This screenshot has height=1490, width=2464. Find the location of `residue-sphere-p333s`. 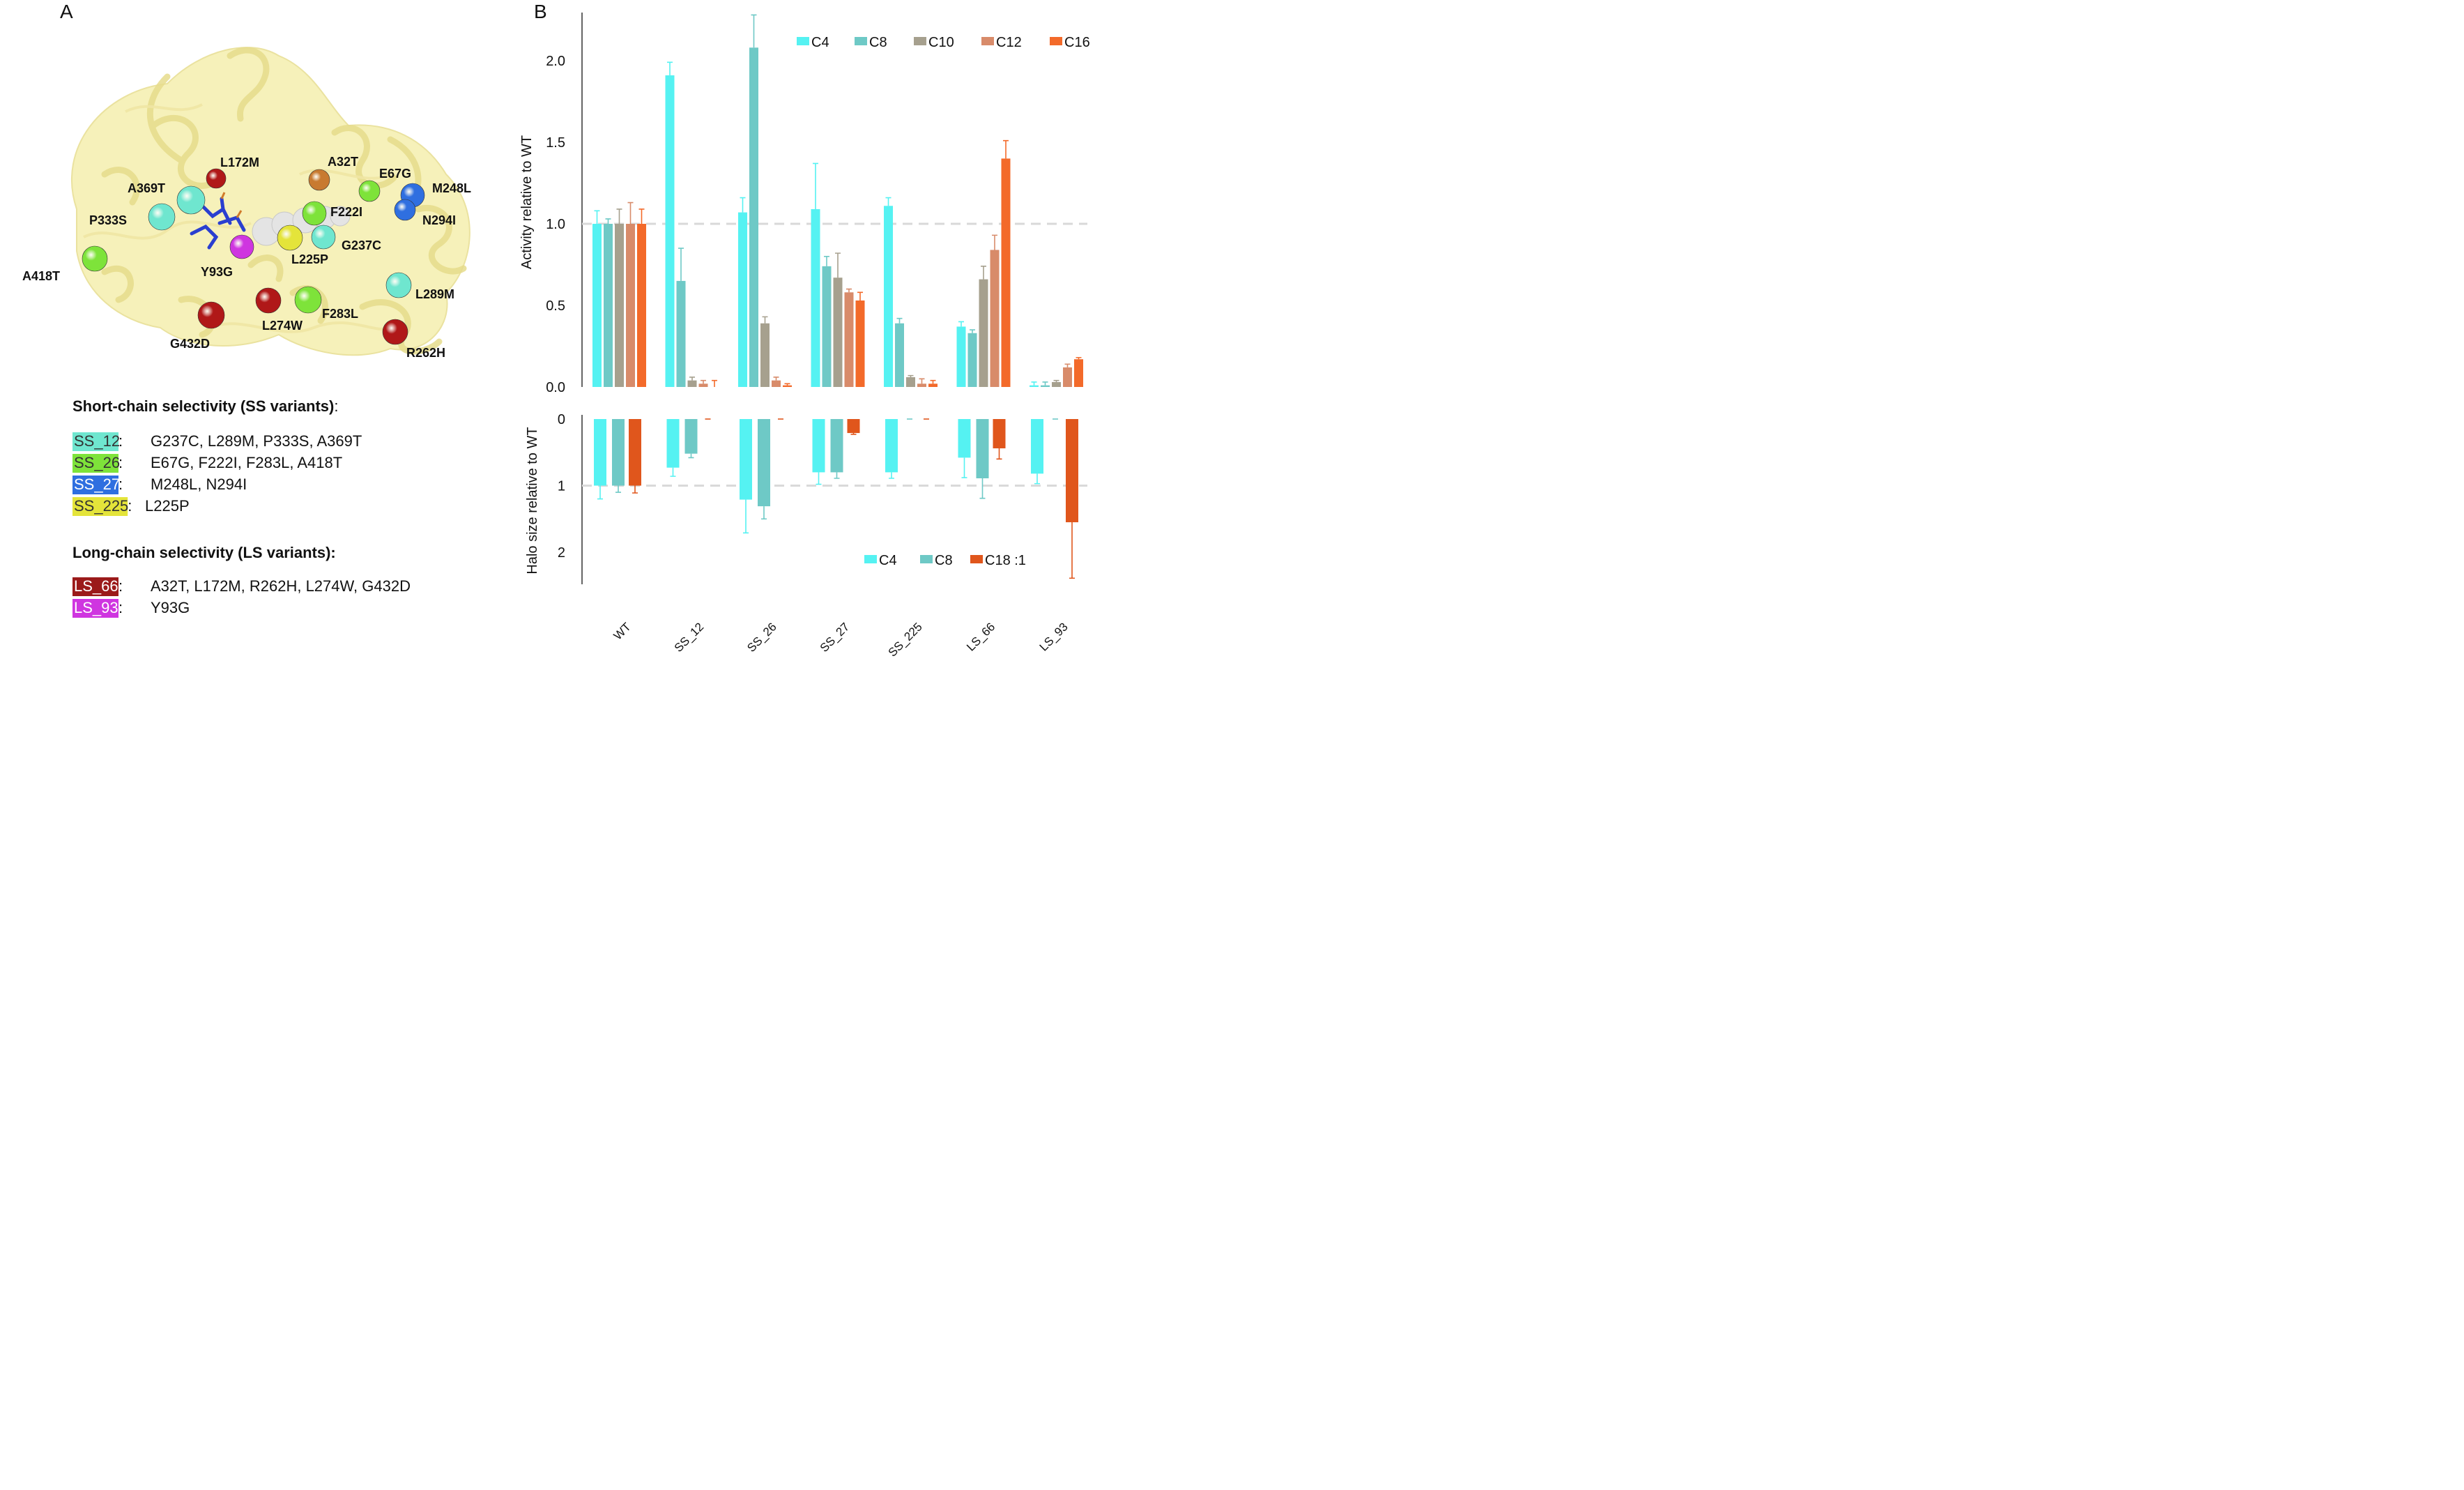

residue-sphere-p333s is located at coordinates (162, 217).